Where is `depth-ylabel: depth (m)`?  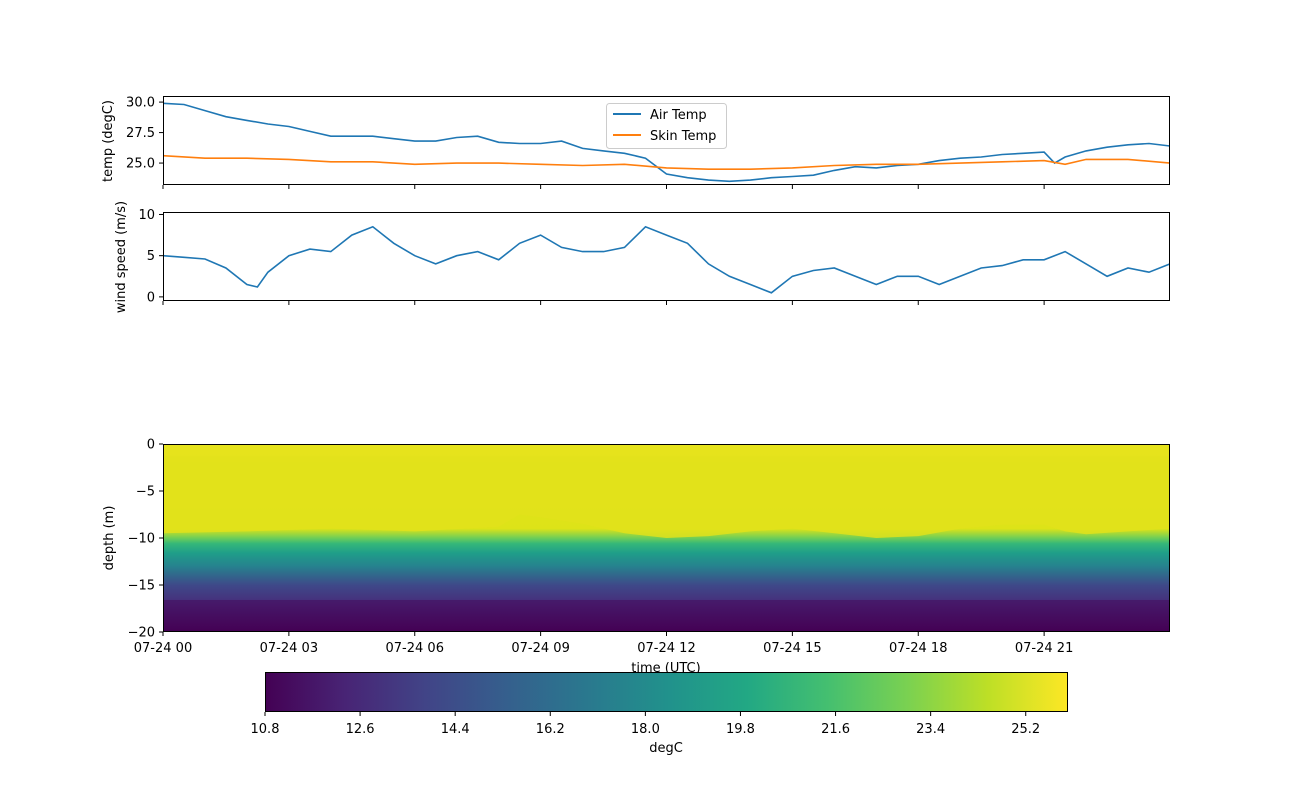 depth-ylabel: depth (m) is located at coordinates (109, 538).